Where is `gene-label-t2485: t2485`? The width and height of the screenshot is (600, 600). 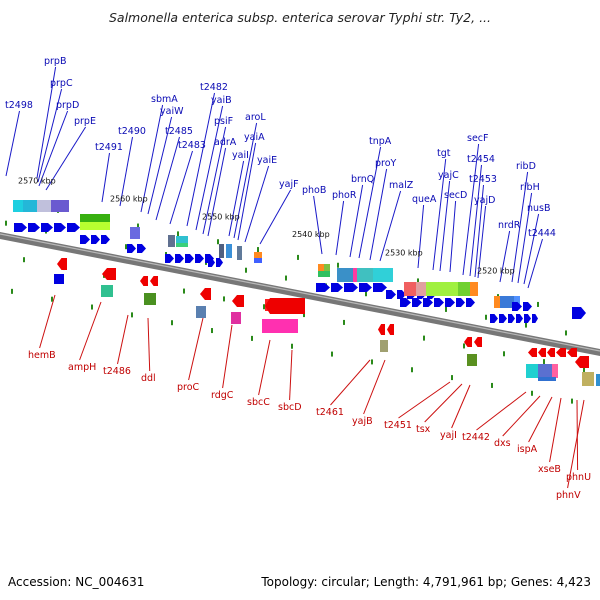
gene-label-t2485: t2485 is located at coordinates (179, 131).